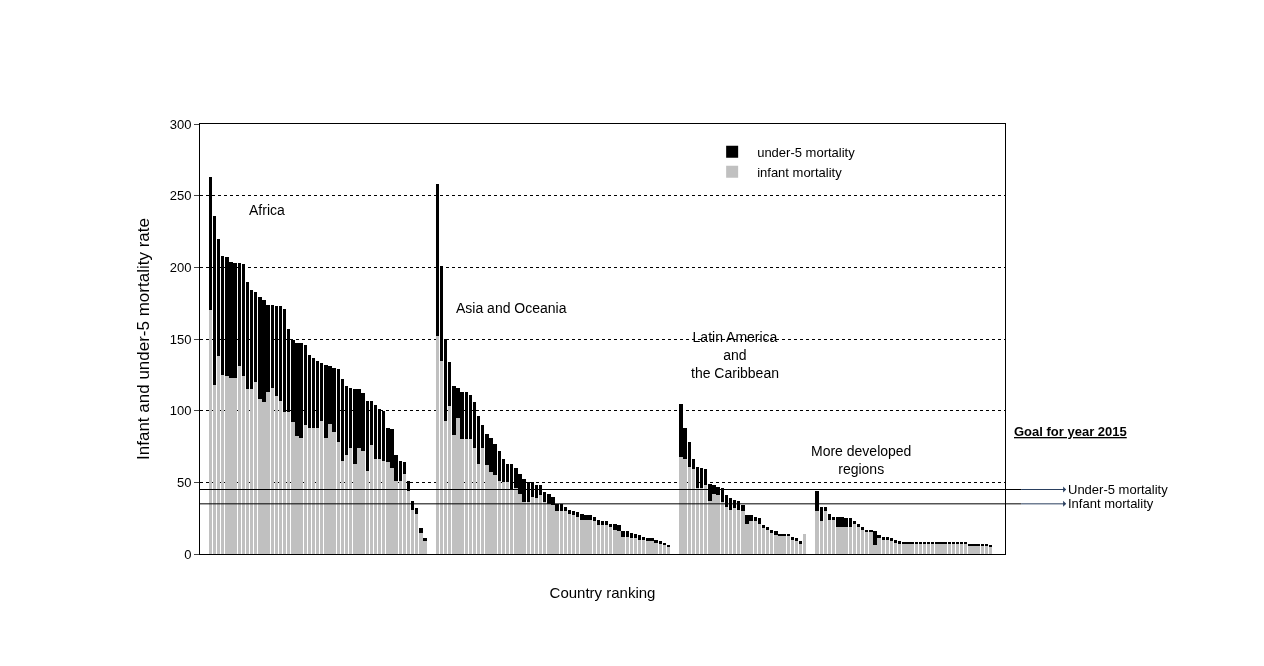  I want to click on annotation: More developed regions, so click(861, 460).